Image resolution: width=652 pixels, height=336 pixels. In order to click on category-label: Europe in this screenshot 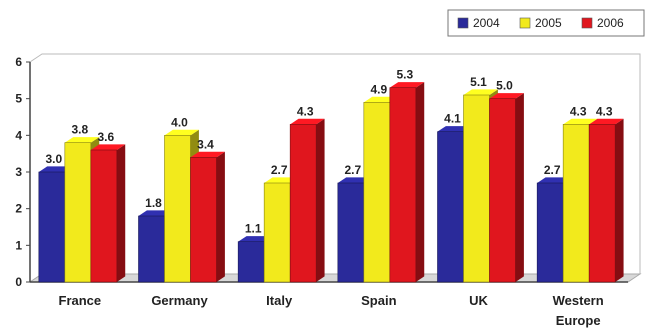, I will do `click(578, 320)`.